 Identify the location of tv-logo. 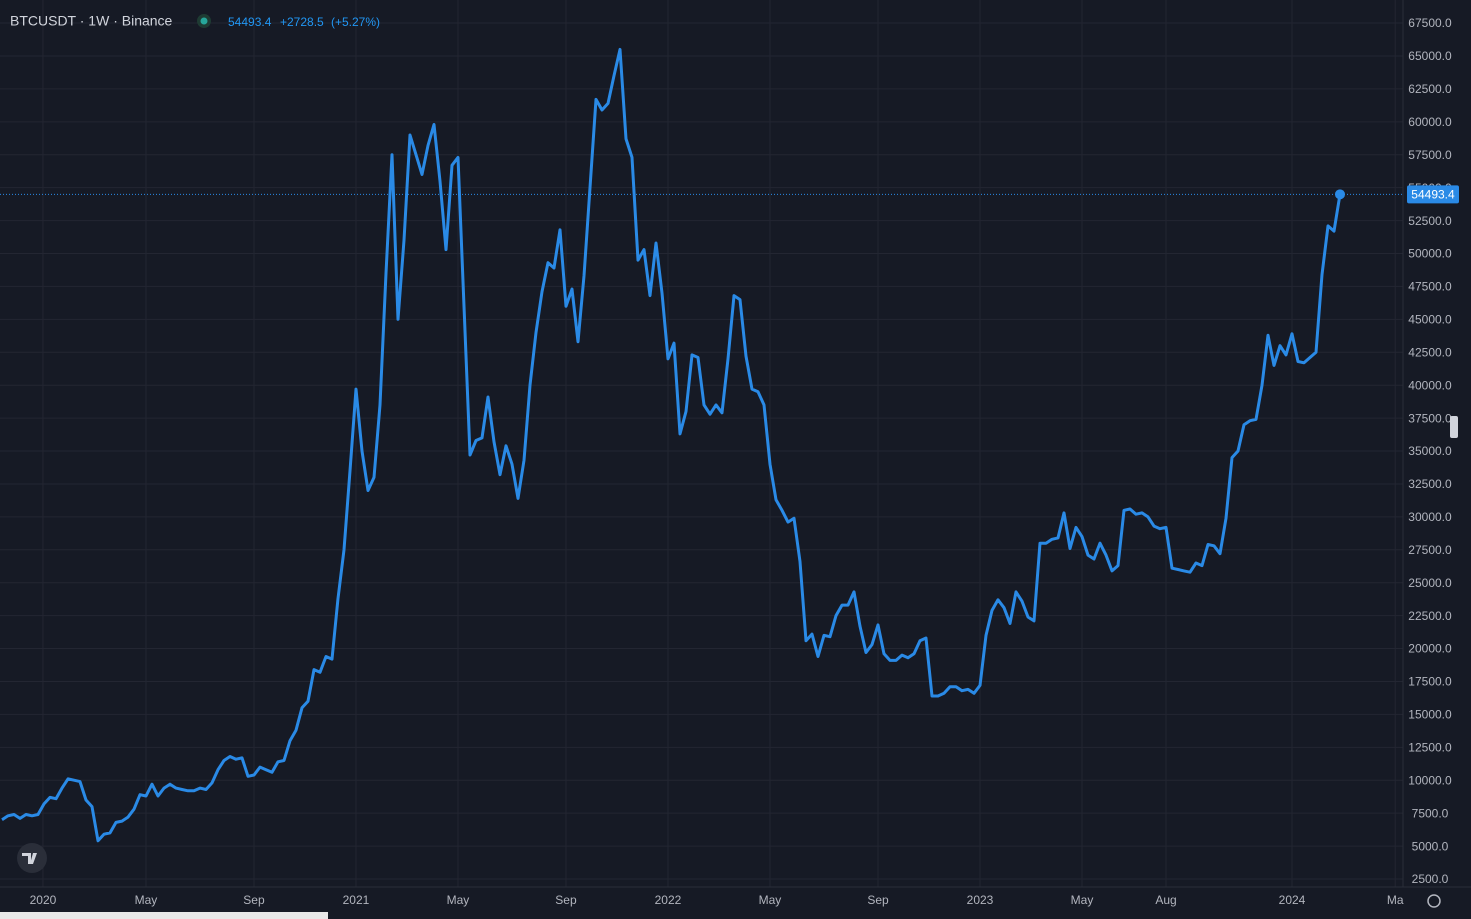
(32, 858).